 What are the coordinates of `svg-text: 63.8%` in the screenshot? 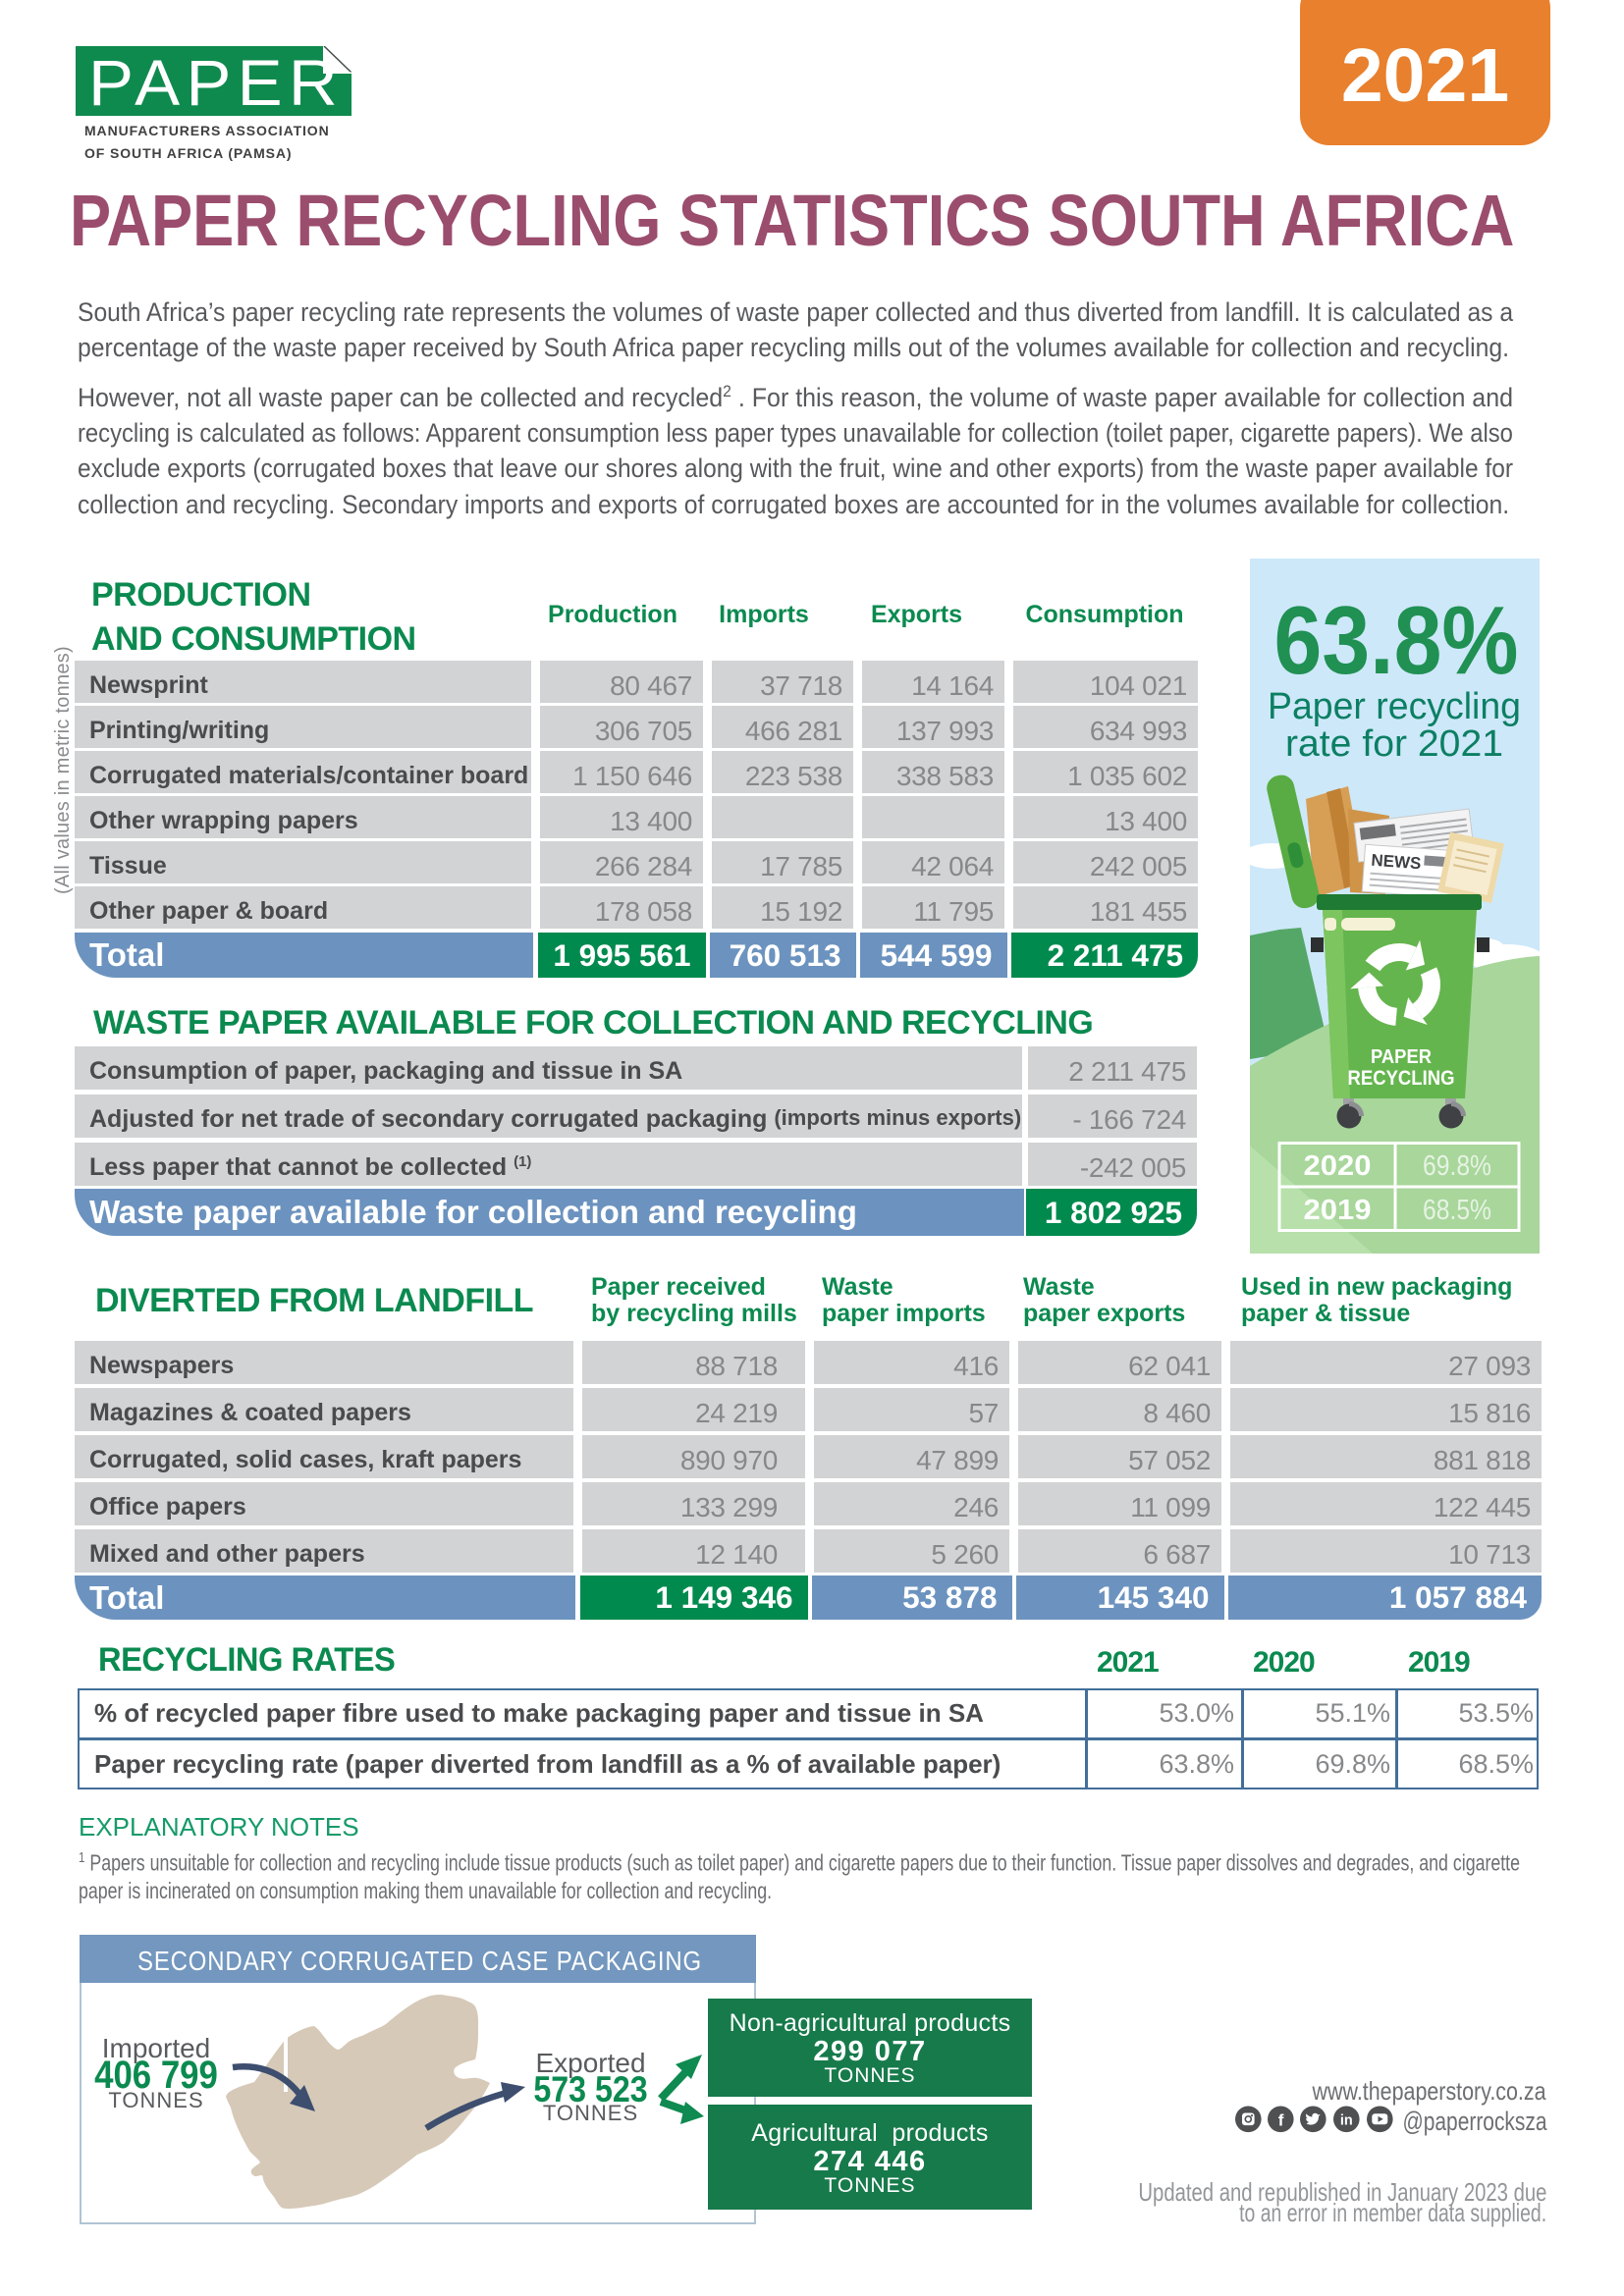 It's located at (1396, 640).